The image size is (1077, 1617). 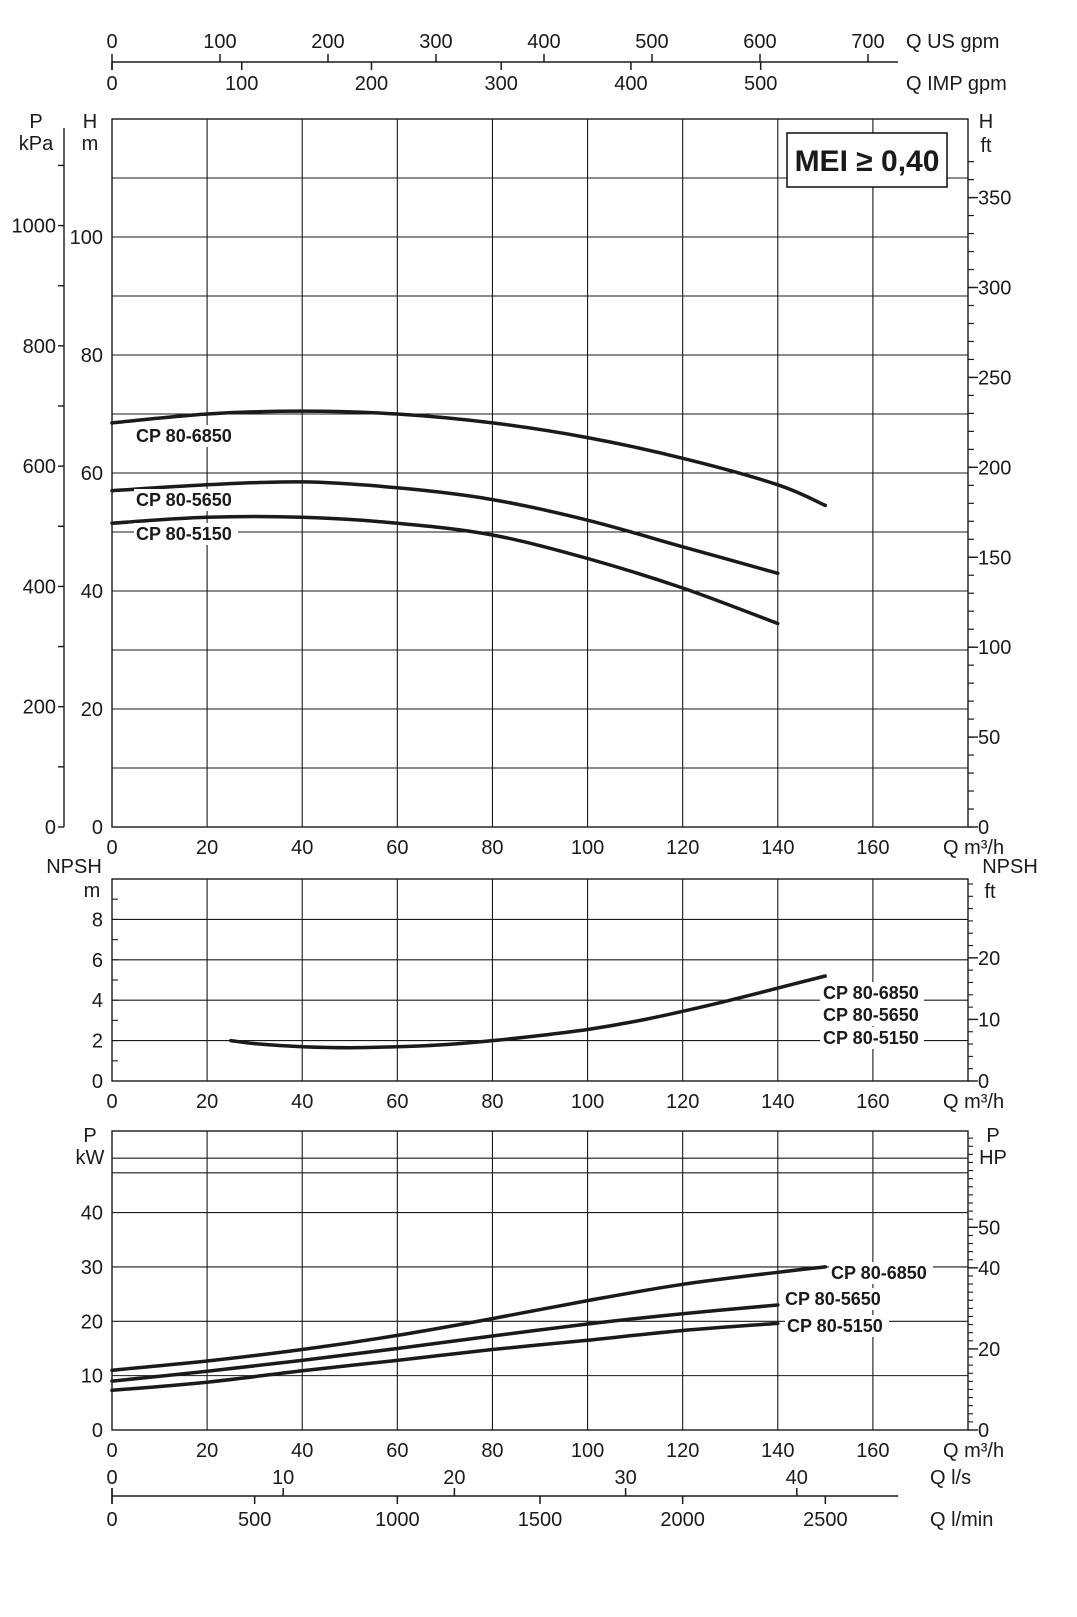 I want to click on npsh-x-tick-label: 100, so click(x=587, y=1102).